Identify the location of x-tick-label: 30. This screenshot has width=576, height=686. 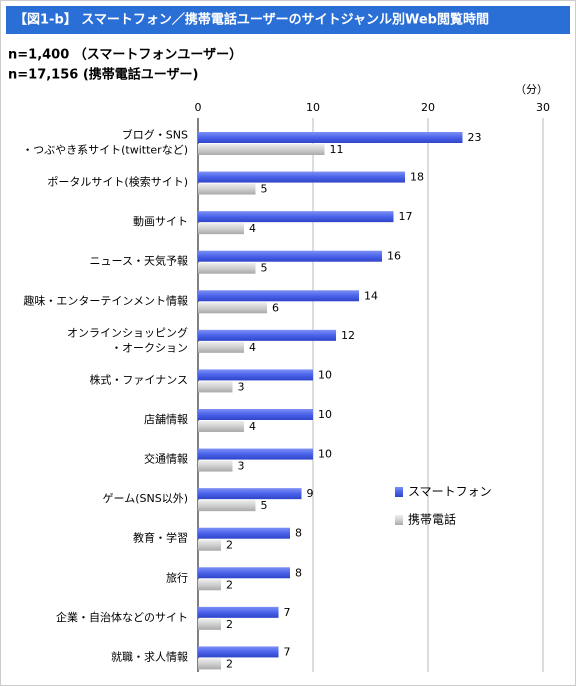
(543, 107).